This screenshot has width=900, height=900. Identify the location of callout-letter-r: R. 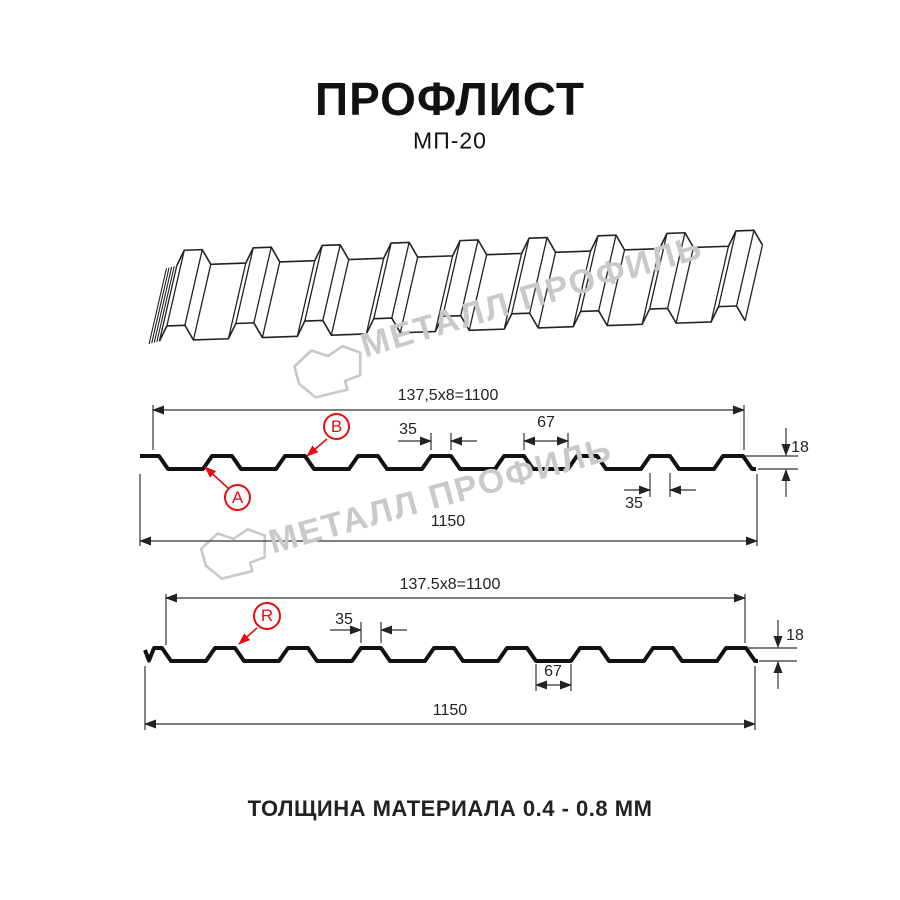
(267, 615).